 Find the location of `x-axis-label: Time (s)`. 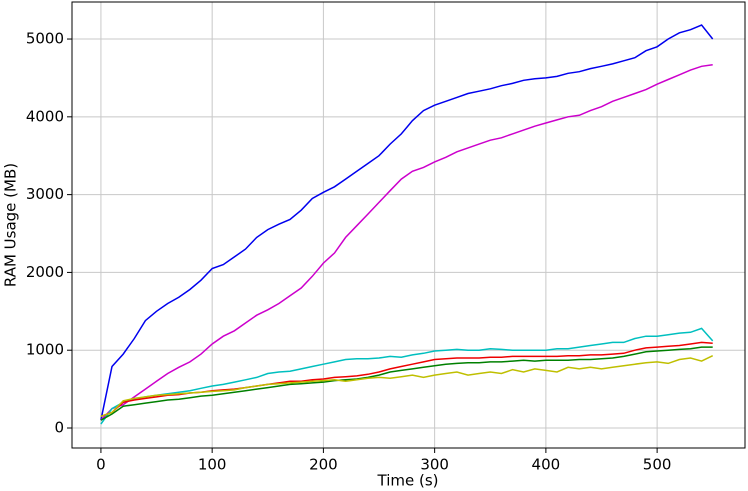

x-axis-label: Time (s) is located at coordinates (408, 481).